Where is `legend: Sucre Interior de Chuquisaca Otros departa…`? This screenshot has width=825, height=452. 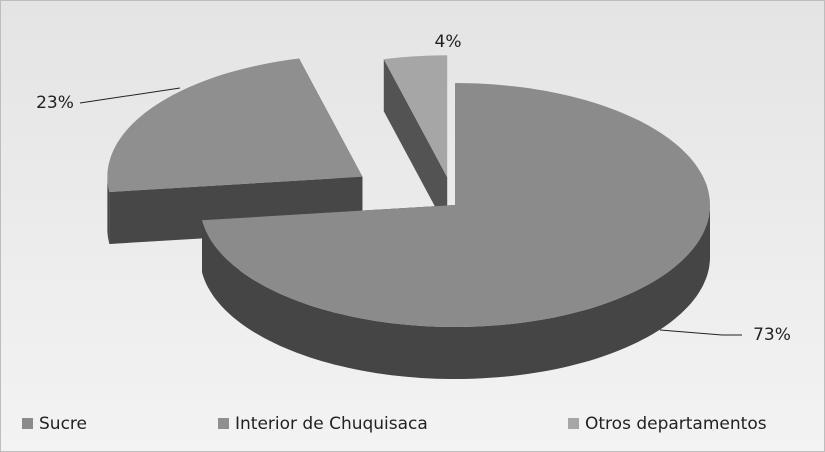 legend: Sucre Interior de Chuquisaca Otros departa… is located at coordinates (394, 424).